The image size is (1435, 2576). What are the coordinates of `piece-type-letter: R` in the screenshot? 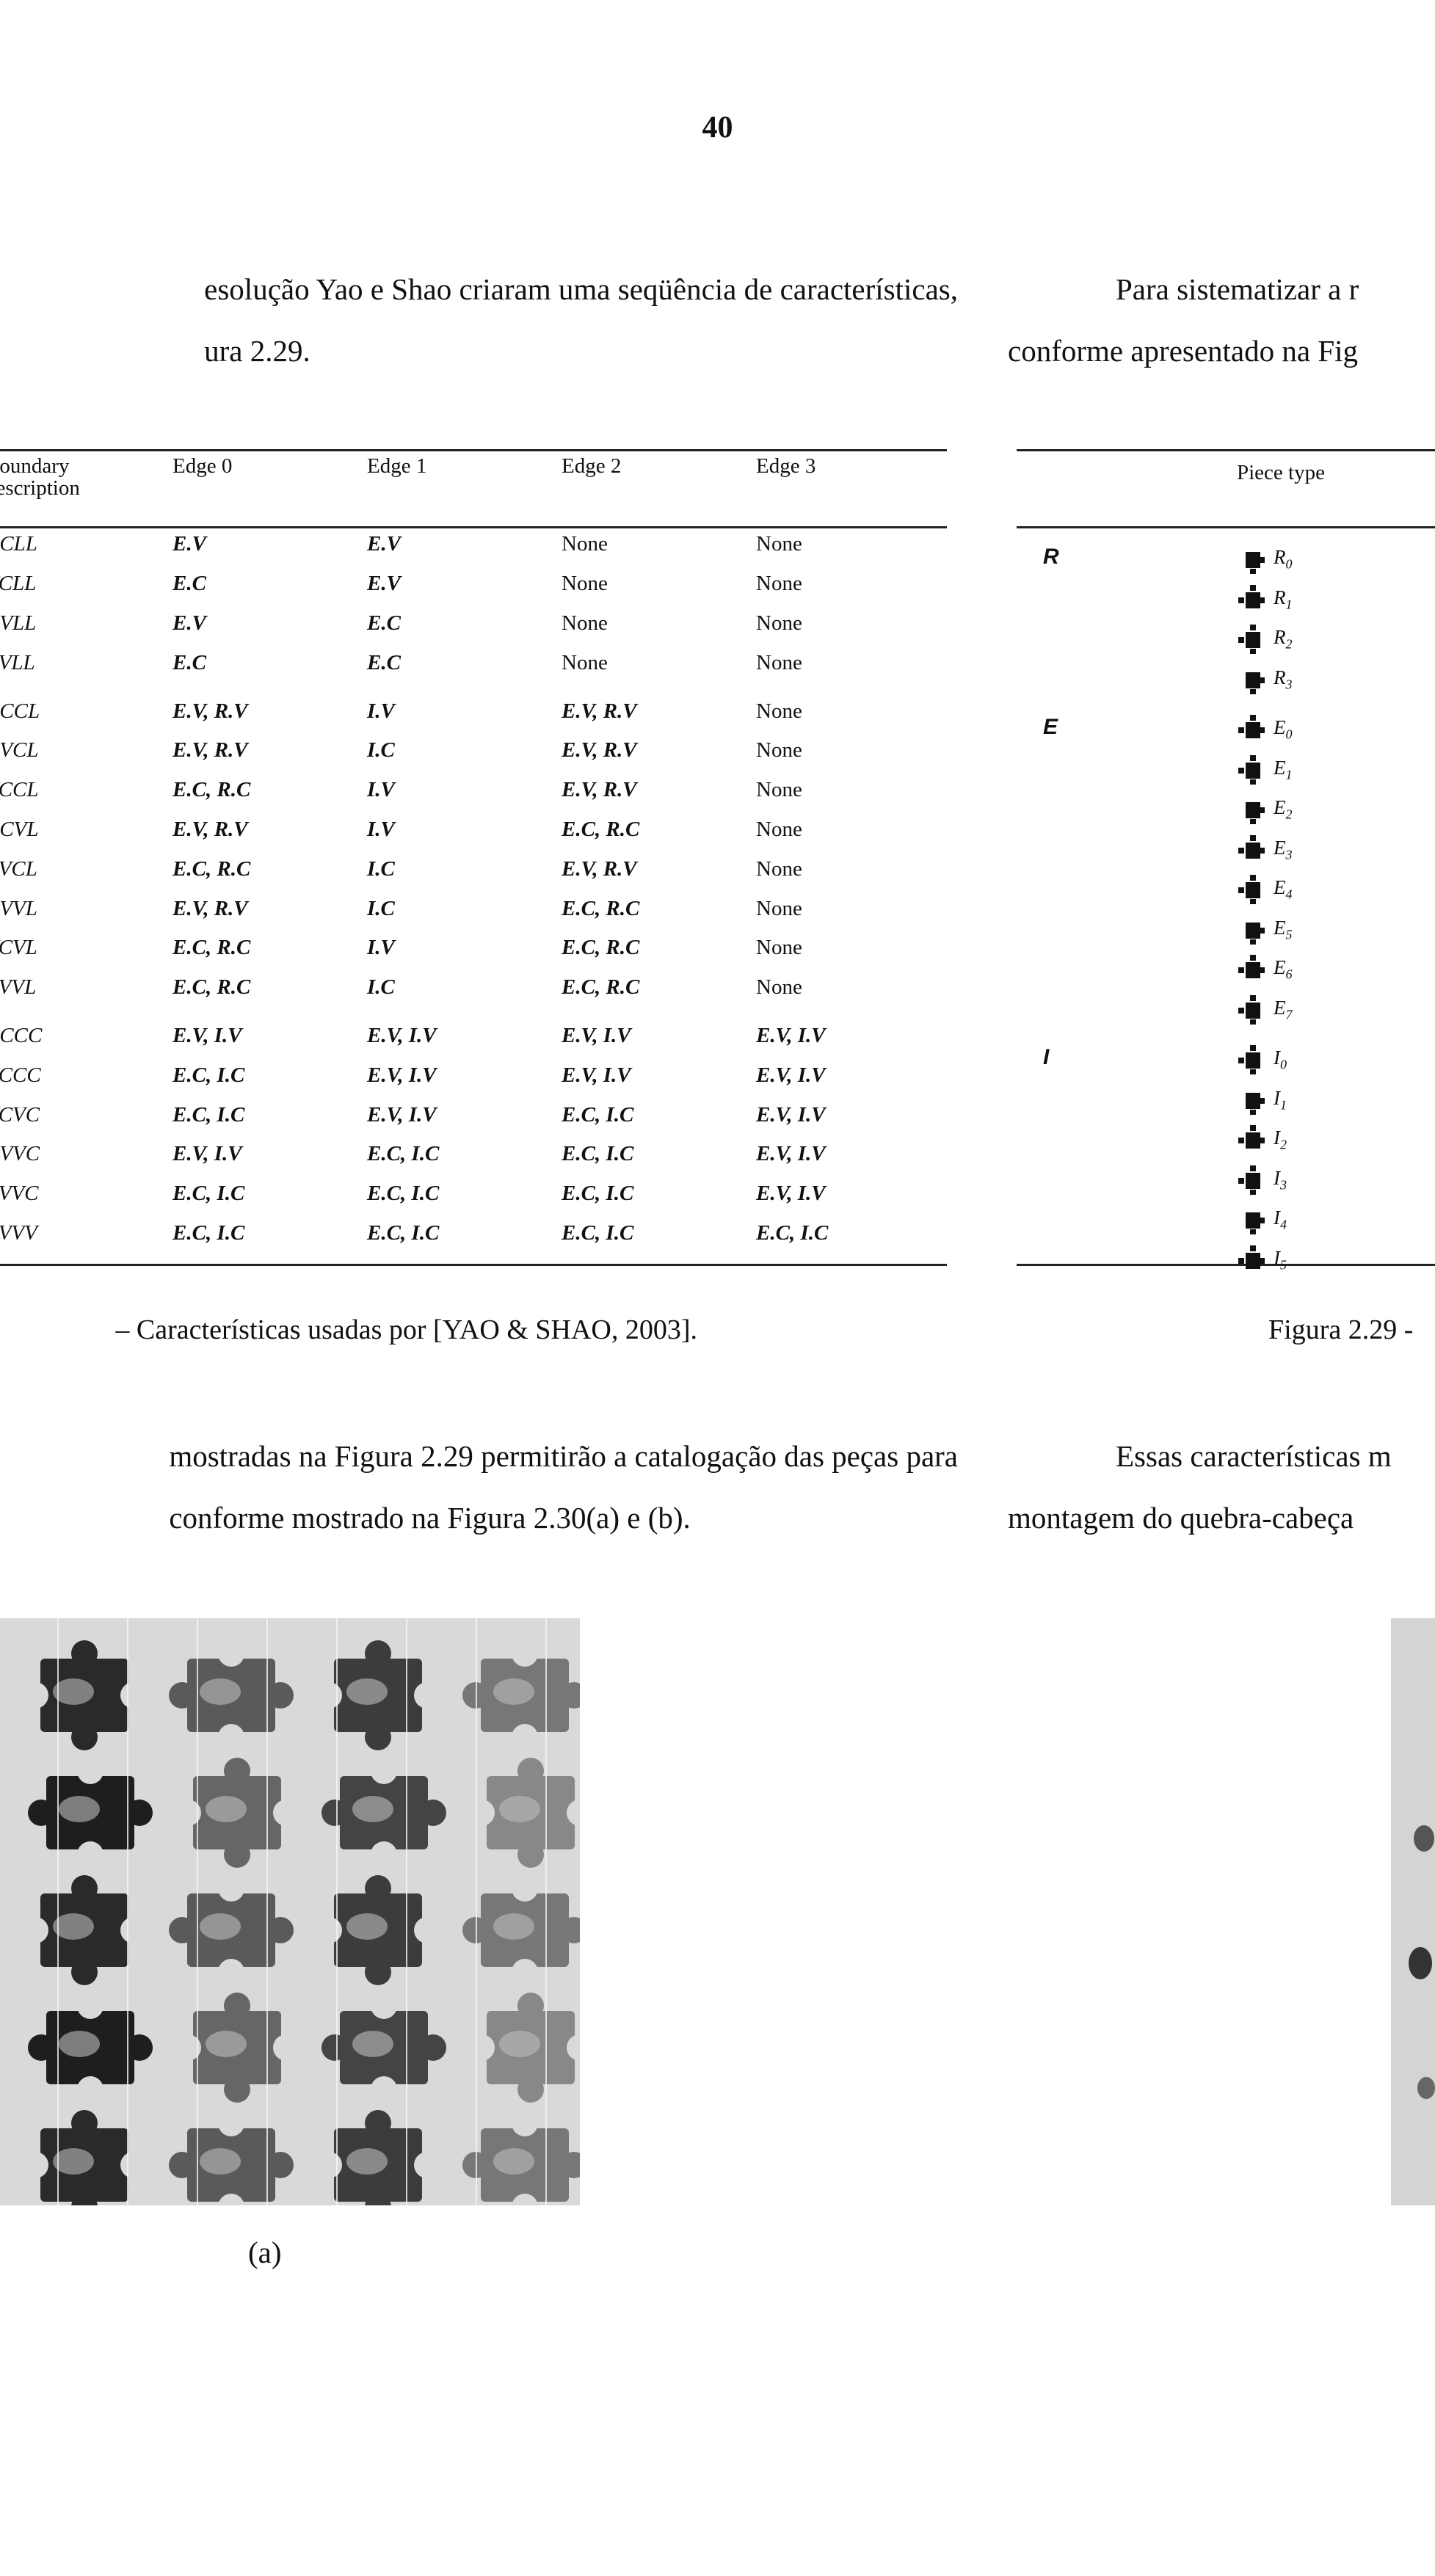 It's located at (1280, 597).